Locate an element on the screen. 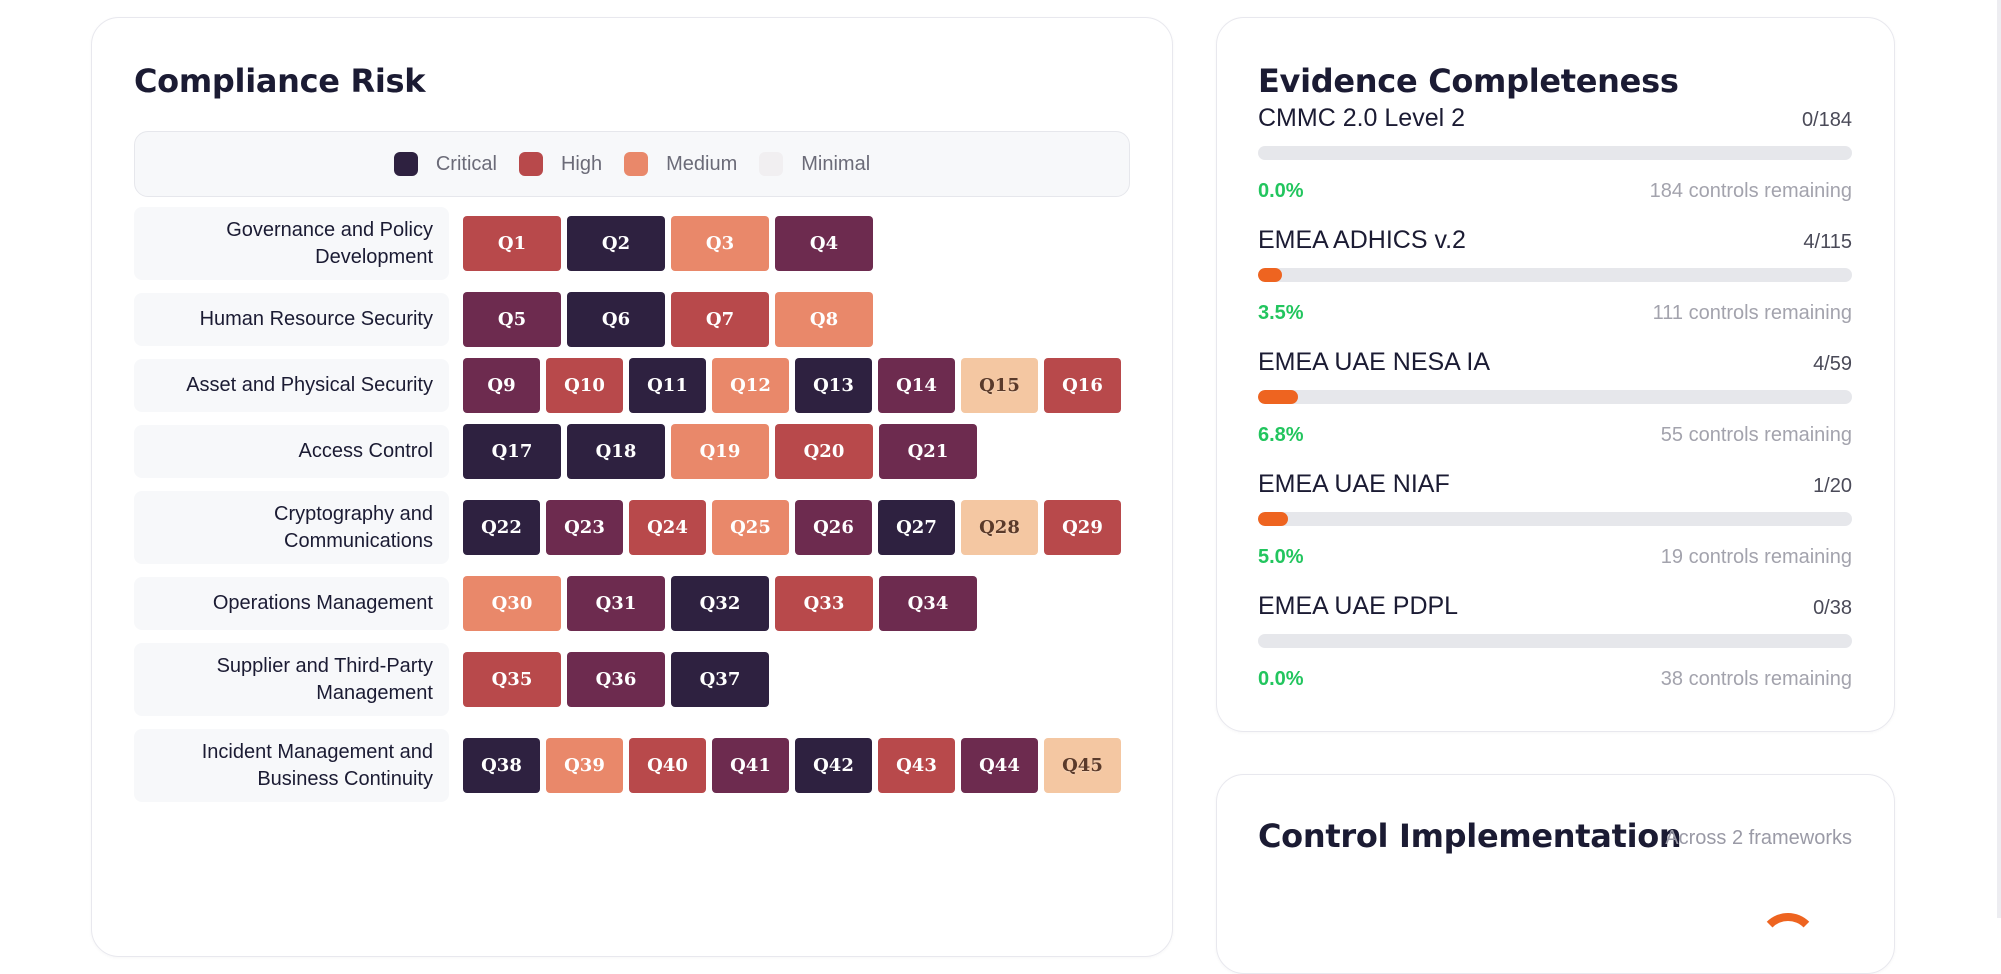 The image size is (2001, 974). risk-cell: Q6 is located at coordinates (616, 319).